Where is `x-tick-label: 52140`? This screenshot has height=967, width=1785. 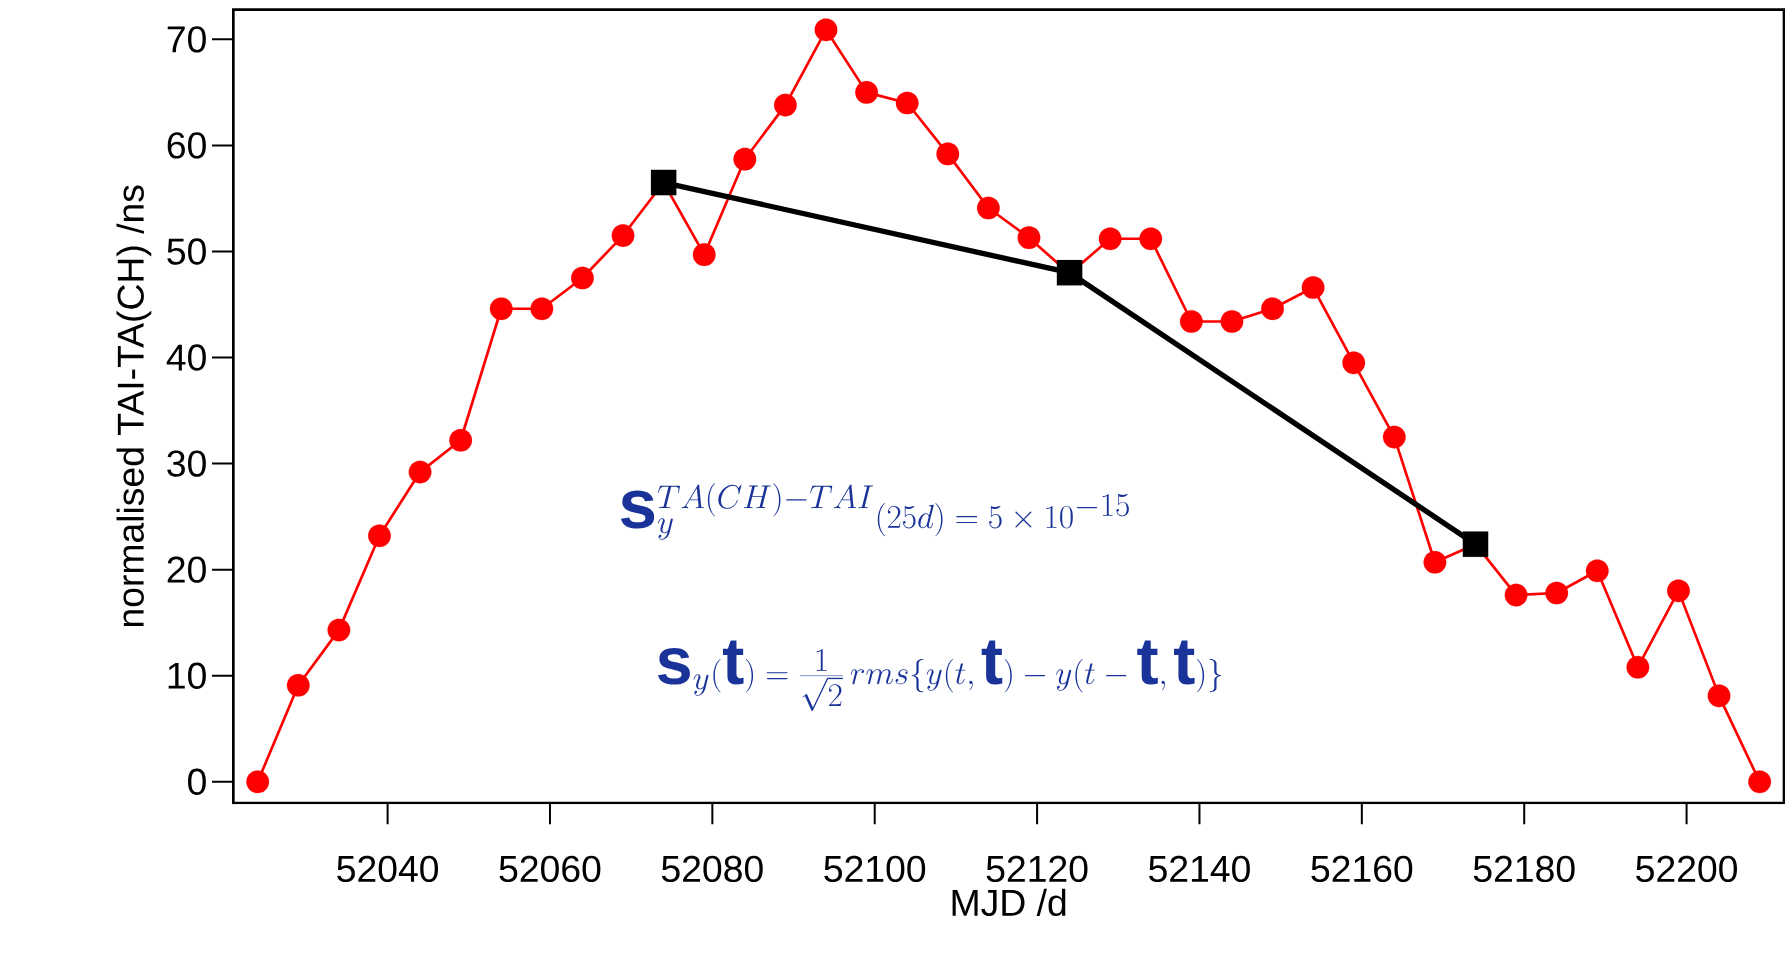
x-tick-label: 52140 is located at coordinates (1199, 869).